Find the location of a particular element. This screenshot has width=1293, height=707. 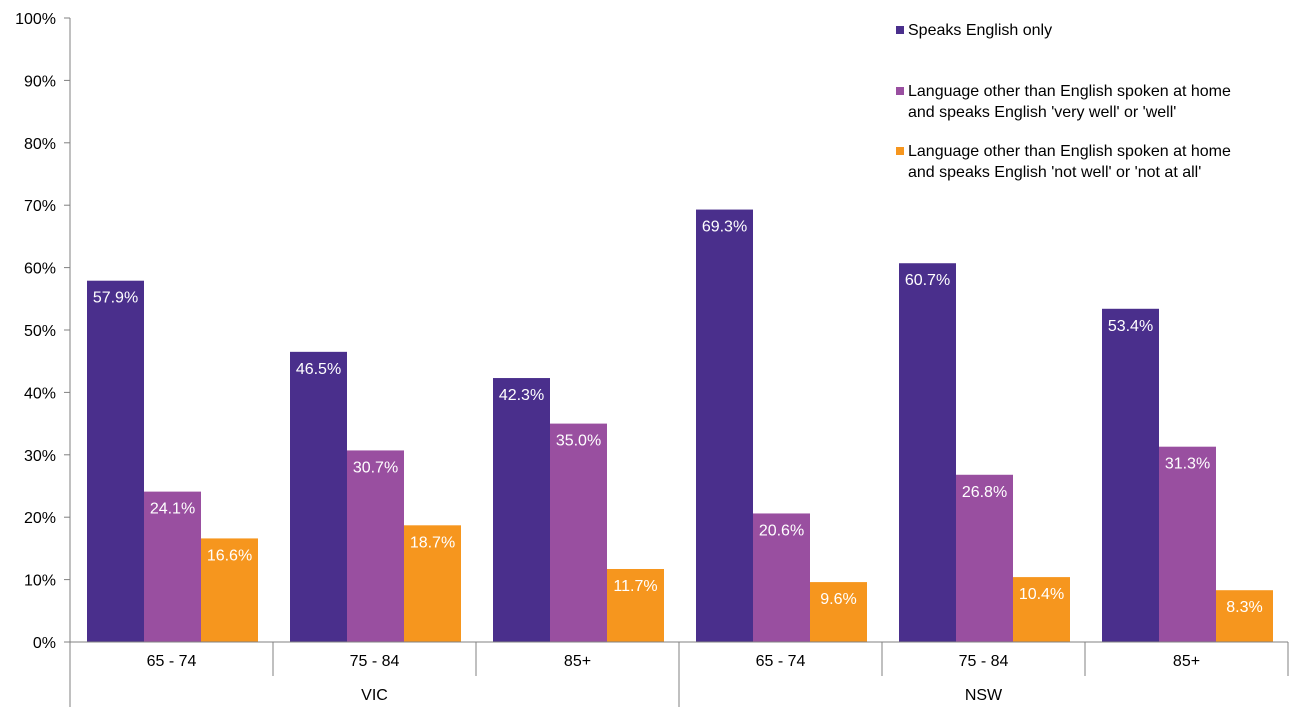

y-tick-label: 80% is located at coordinates (40, 144).